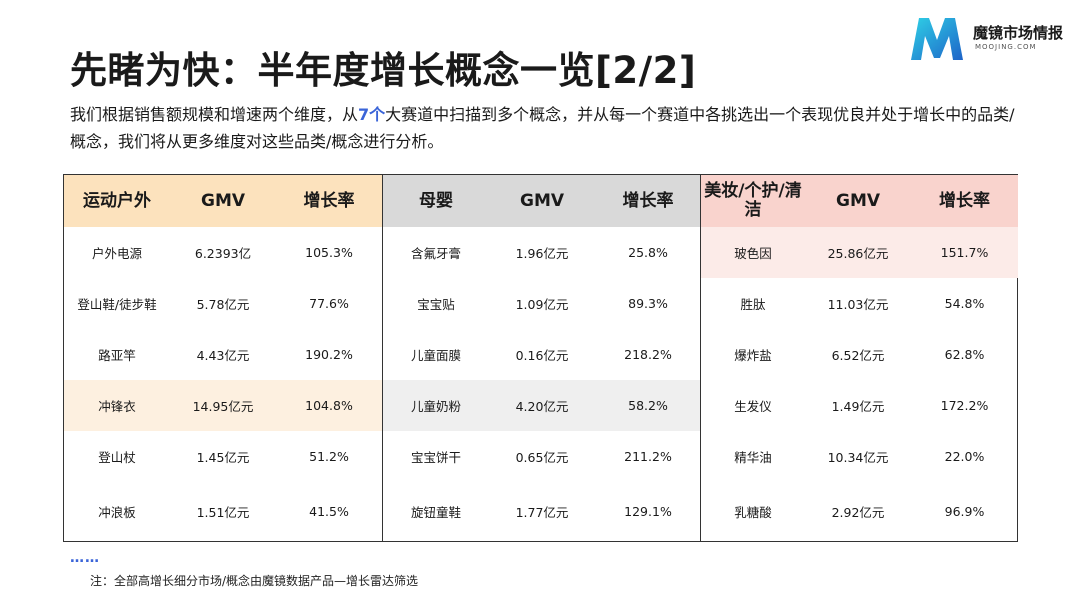  Describe the element at coordinates (254, 581) in the screenshot. I see `footnote: 注：全部高增长细分市场/概念由魔镜数据产品—增长雷达筛选` at that location.